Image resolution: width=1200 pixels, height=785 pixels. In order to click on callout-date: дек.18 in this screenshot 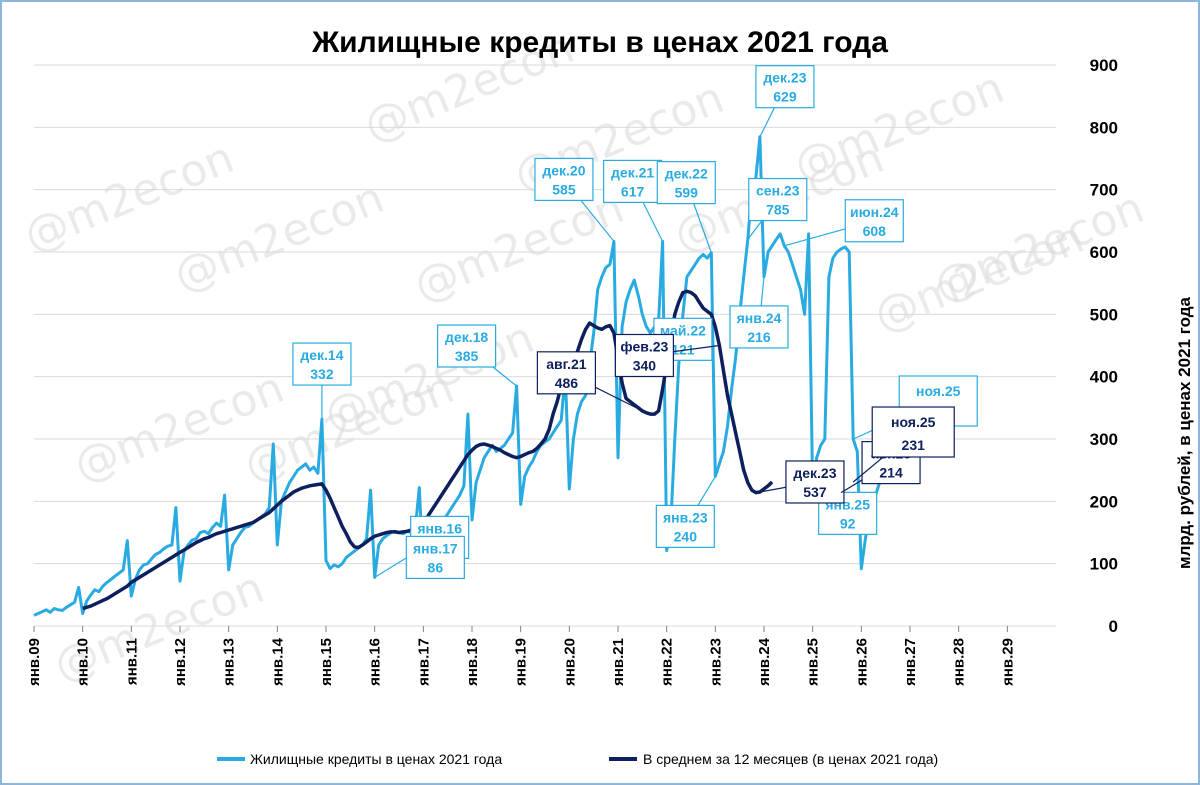, I will do `click(466, 337)`.